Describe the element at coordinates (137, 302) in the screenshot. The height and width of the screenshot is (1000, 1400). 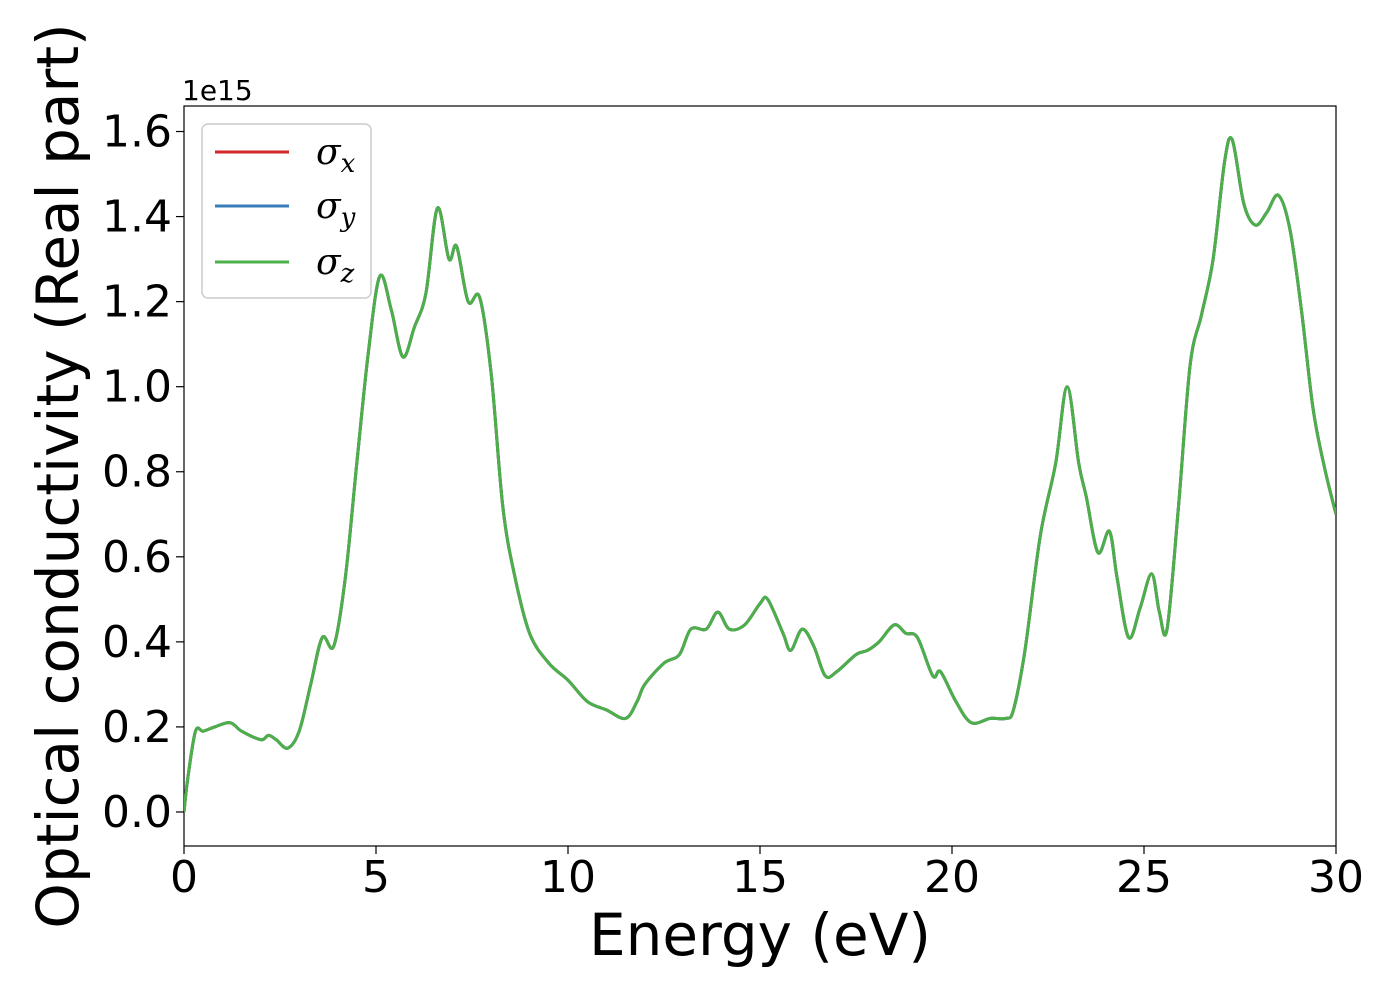
I see `y-tick-label: 1.2` at that location.